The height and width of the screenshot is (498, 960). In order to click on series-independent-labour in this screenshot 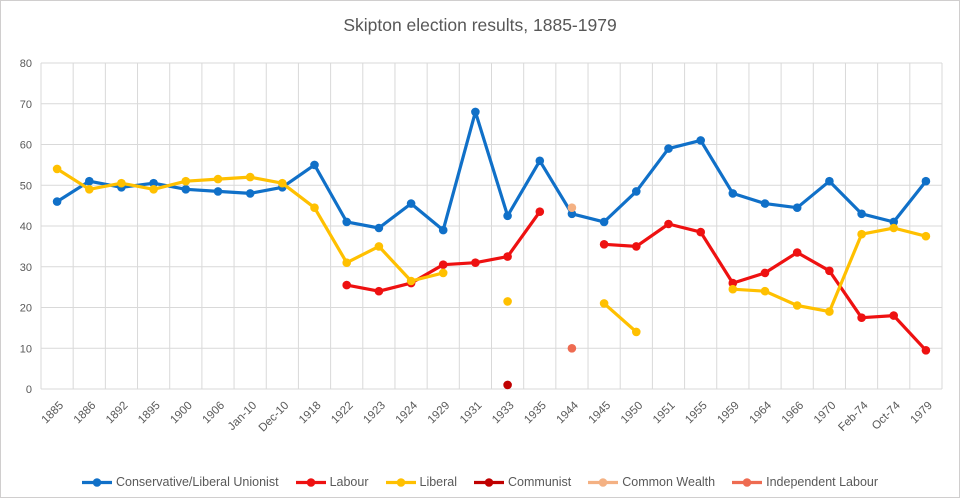, I will do `click(572, 348)`.